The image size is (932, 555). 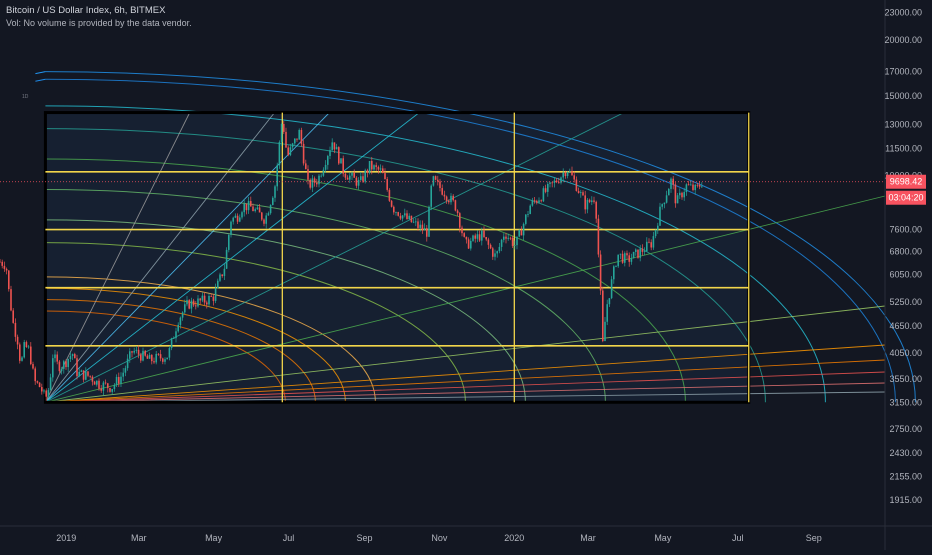 What do you see at coordinates (588, 538) in the screenshot?
I see `x-tick-label: Mar` at bounding box center [588, 538].